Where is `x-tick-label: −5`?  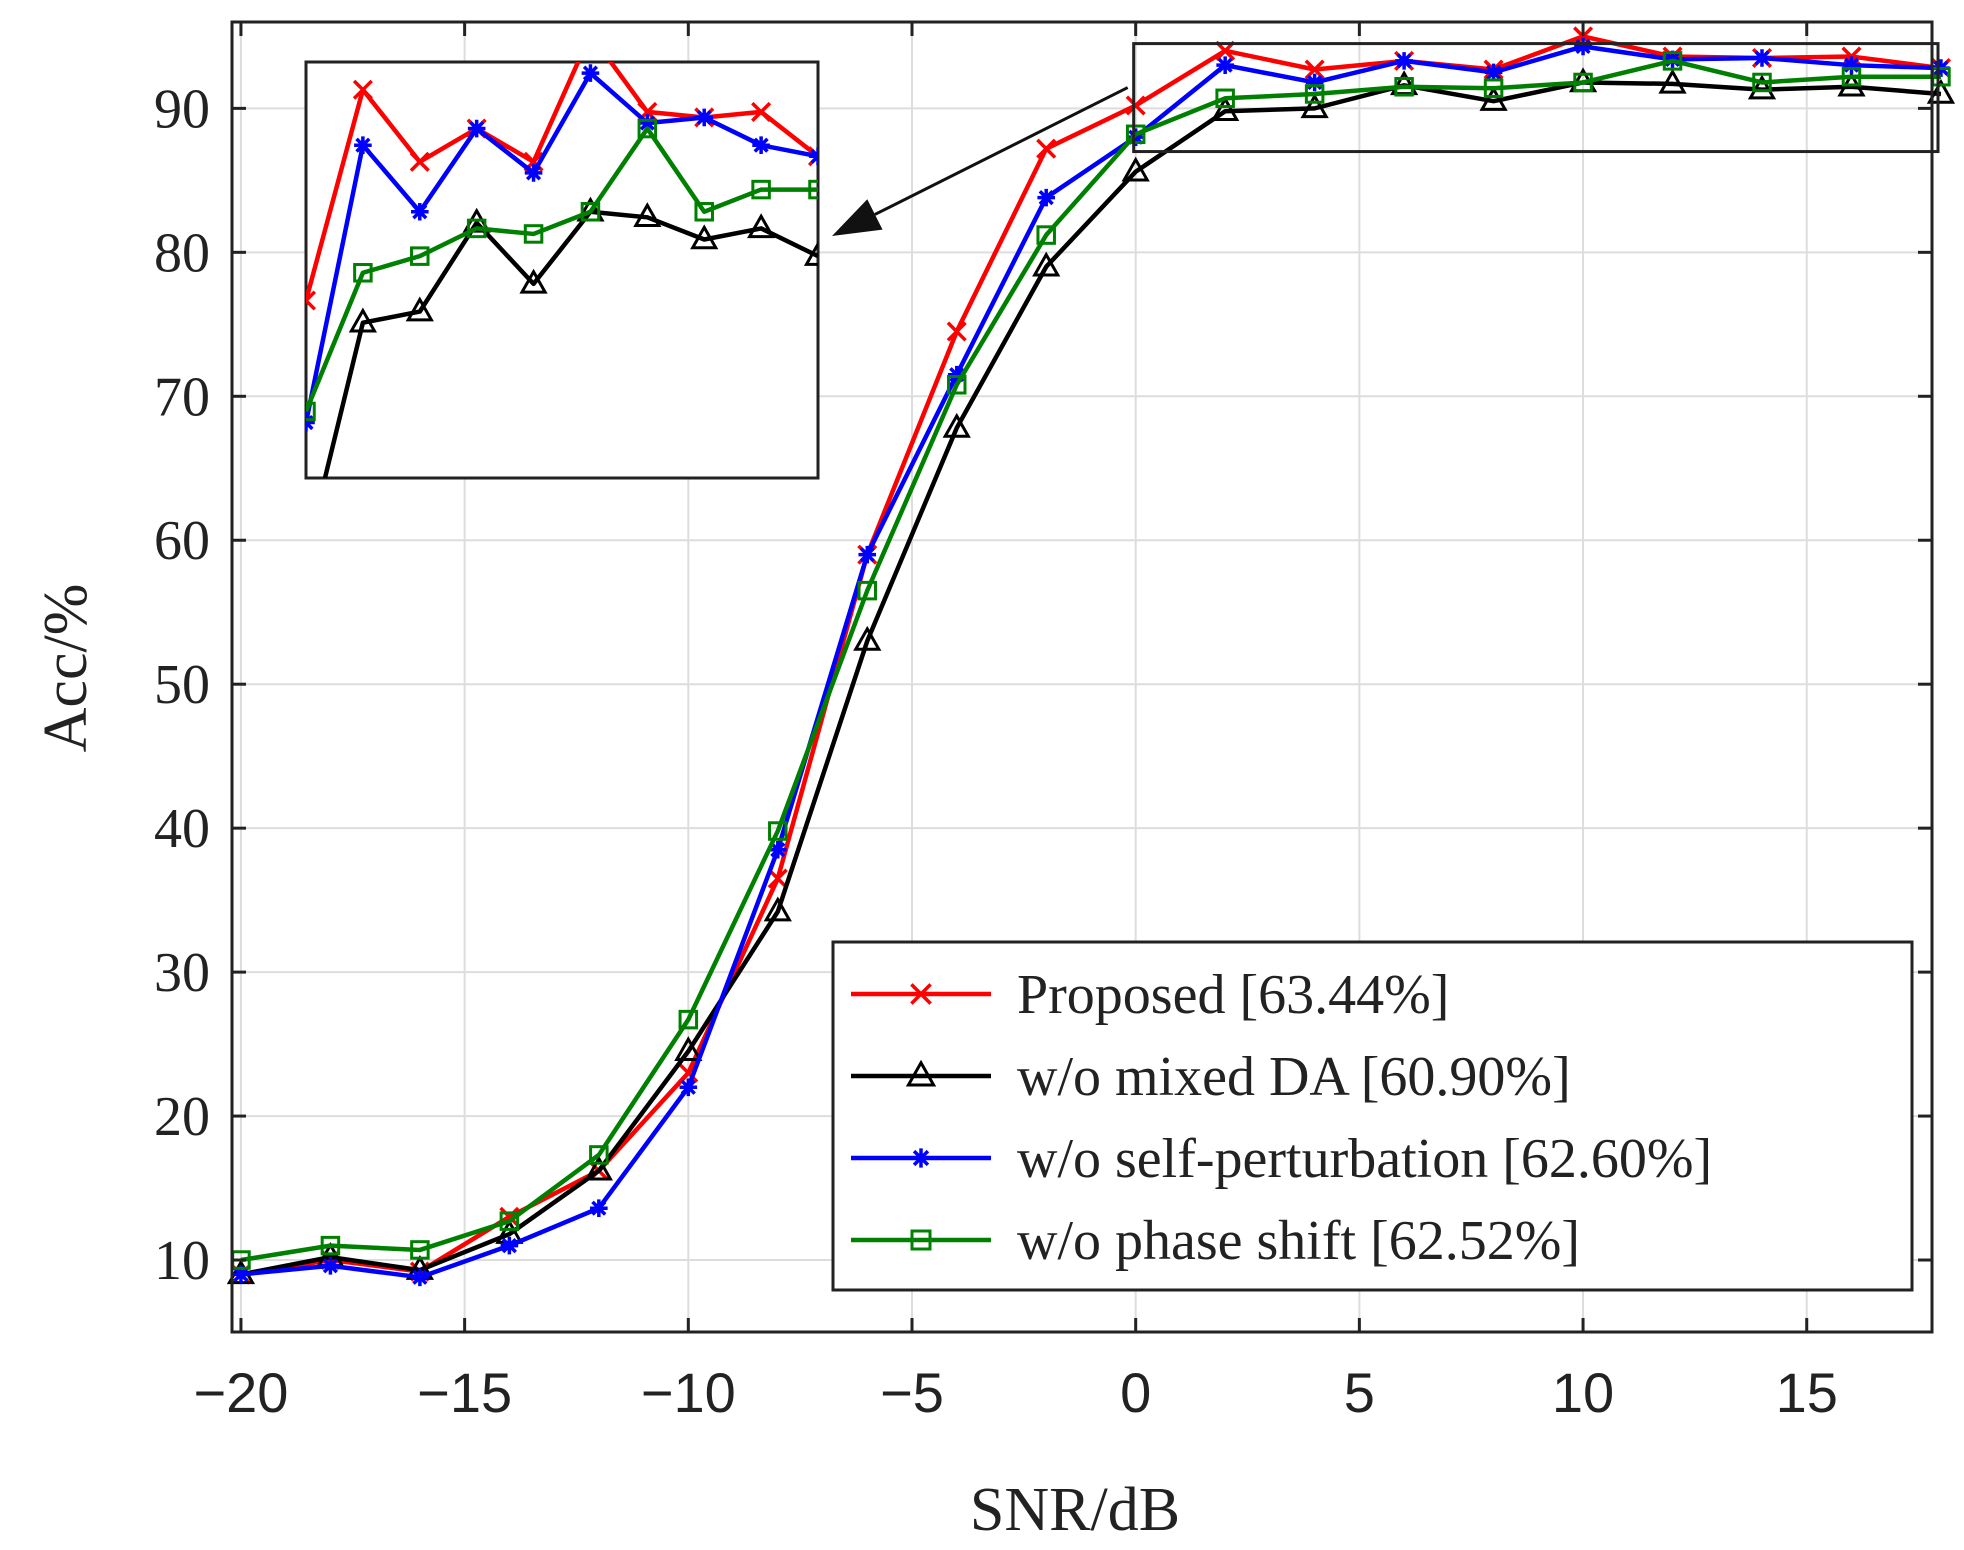 x-tick-label: −5 is located at coordinates (912, 1392).